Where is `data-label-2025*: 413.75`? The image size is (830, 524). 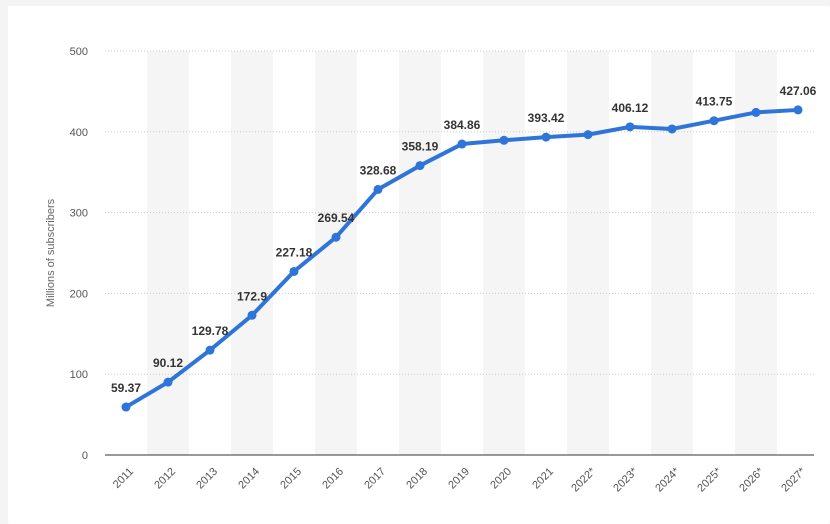
data-label-2025*: 413.75 is located at coordinates (714, 102).